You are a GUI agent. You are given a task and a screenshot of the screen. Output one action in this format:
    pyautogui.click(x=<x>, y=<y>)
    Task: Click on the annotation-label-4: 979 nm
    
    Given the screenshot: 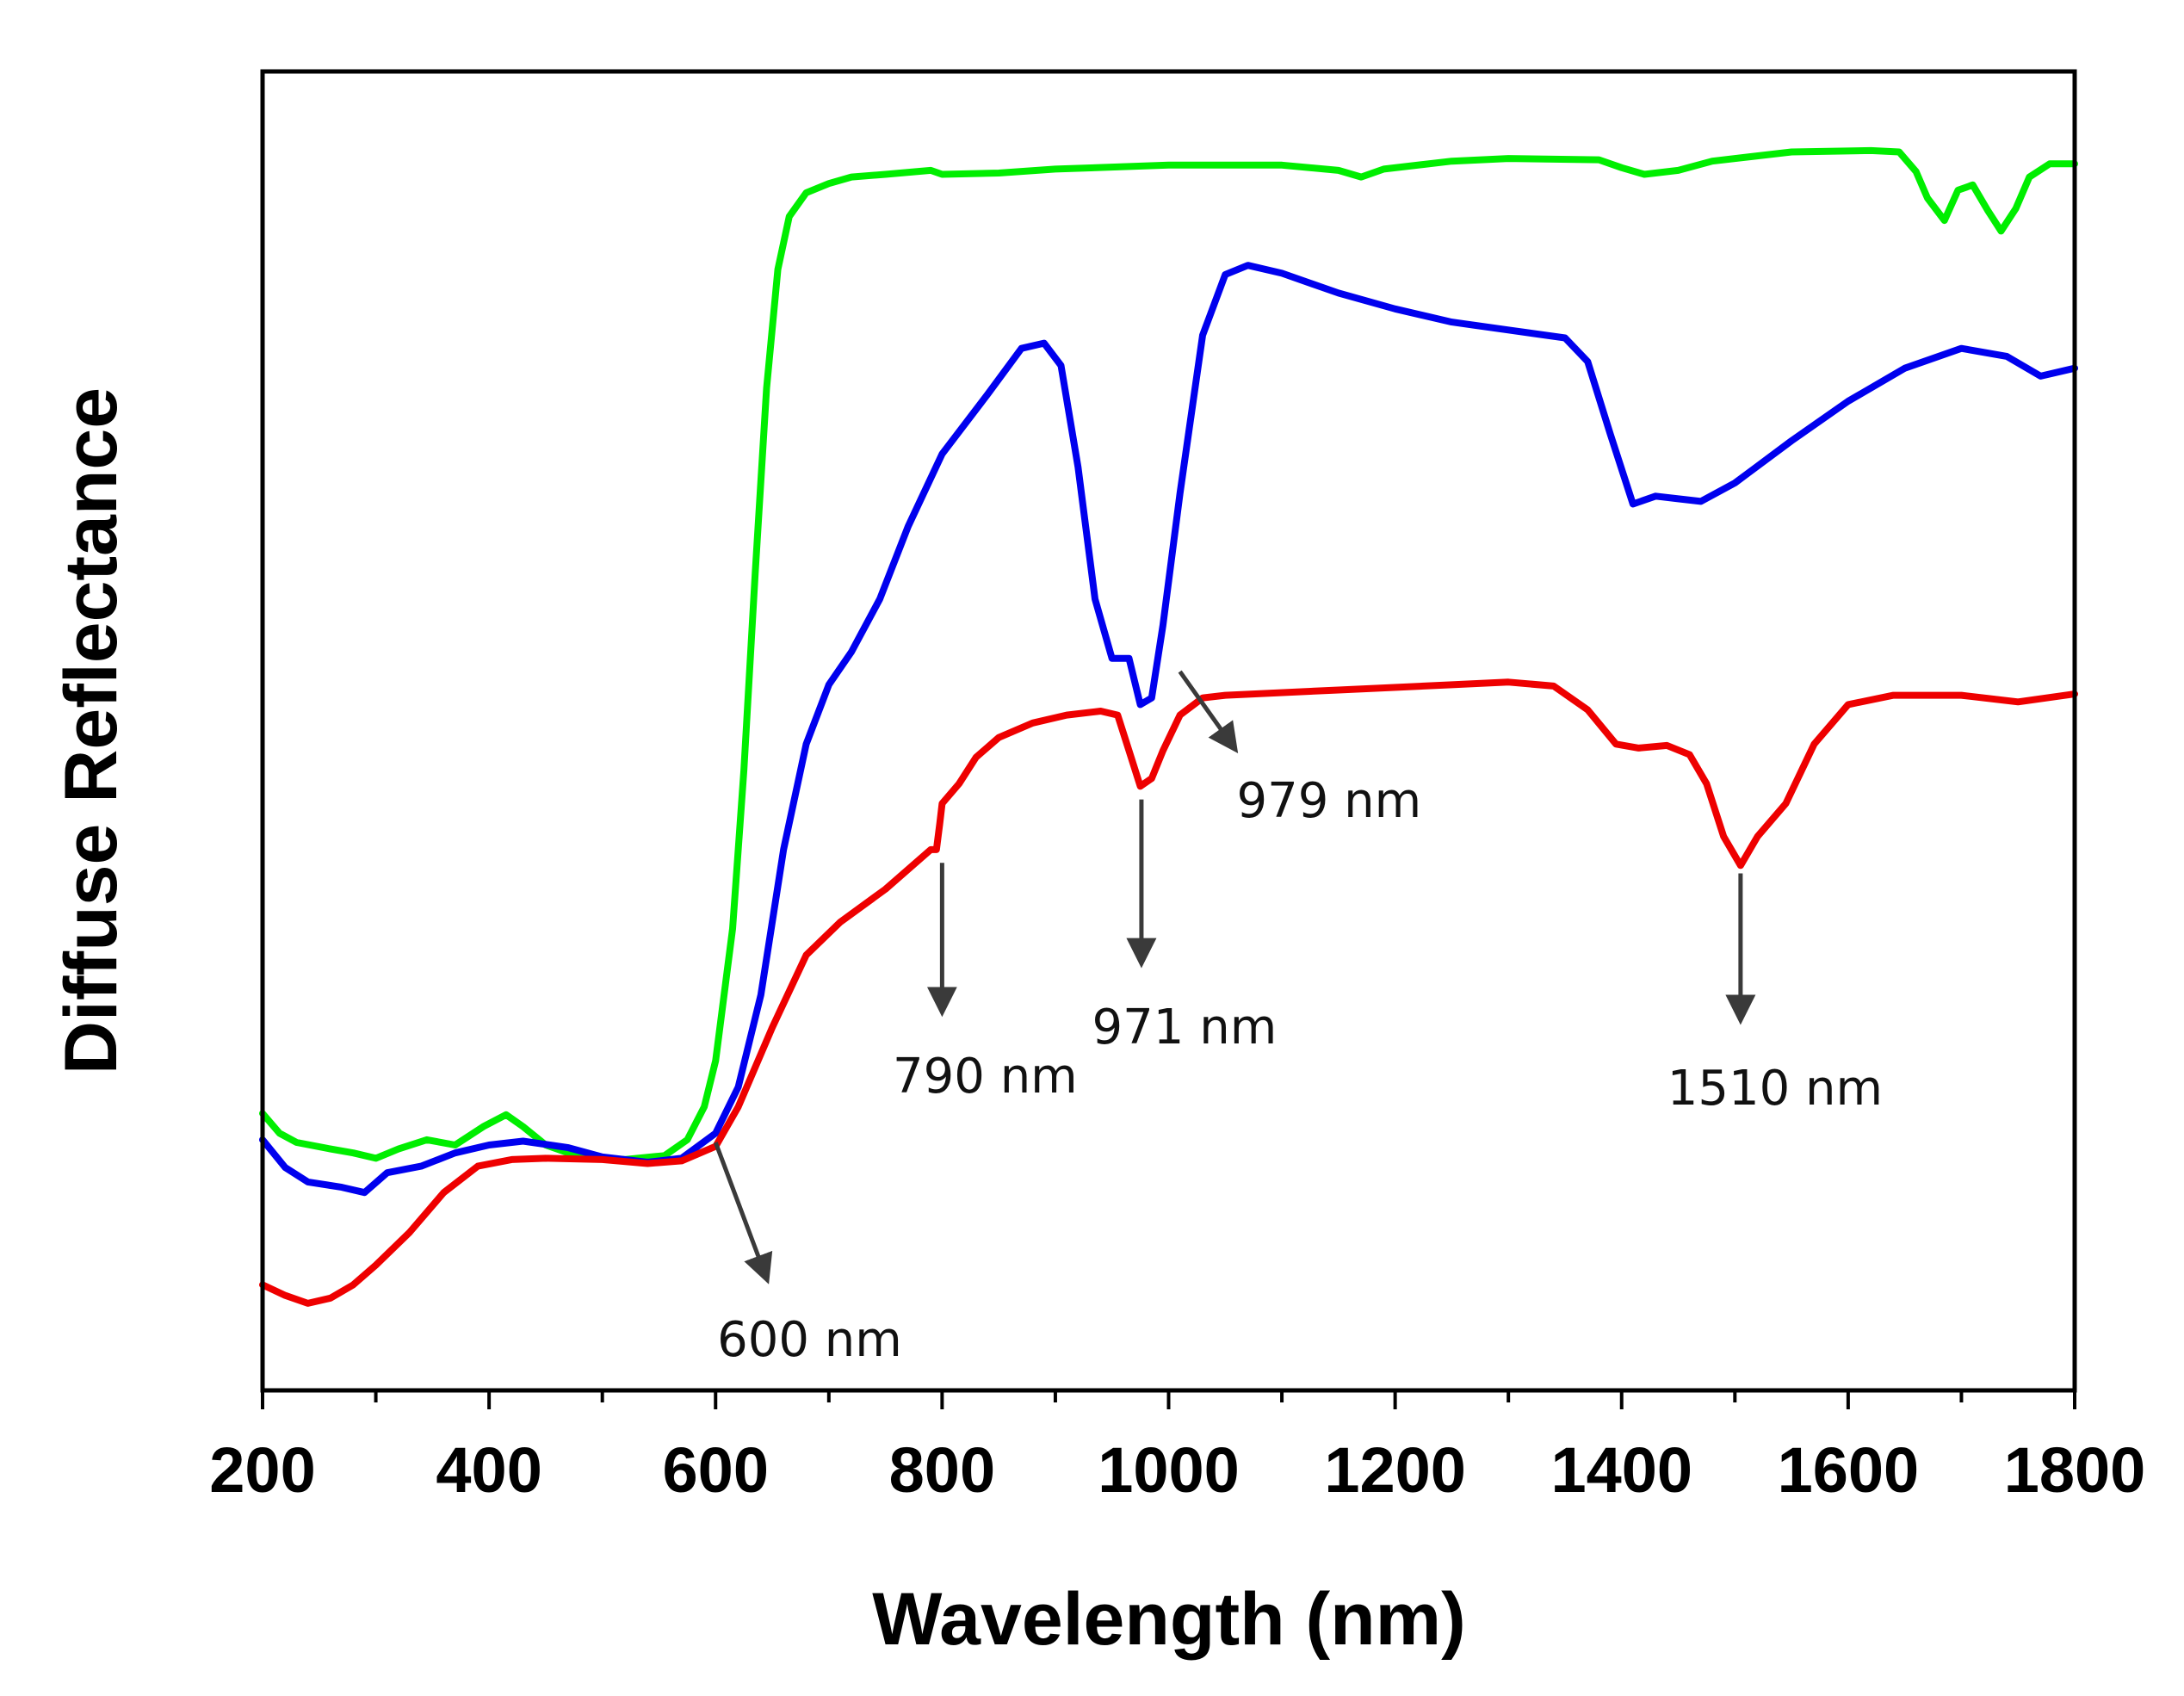 What is the action you would take?
    pyautogui.click(x=1329, y=801)
    